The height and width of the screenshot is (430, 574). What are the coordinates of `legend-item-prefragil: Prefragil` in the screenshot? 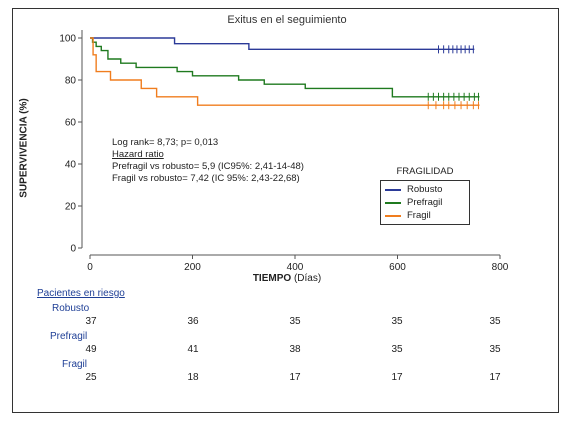 It's located at (425, 202).